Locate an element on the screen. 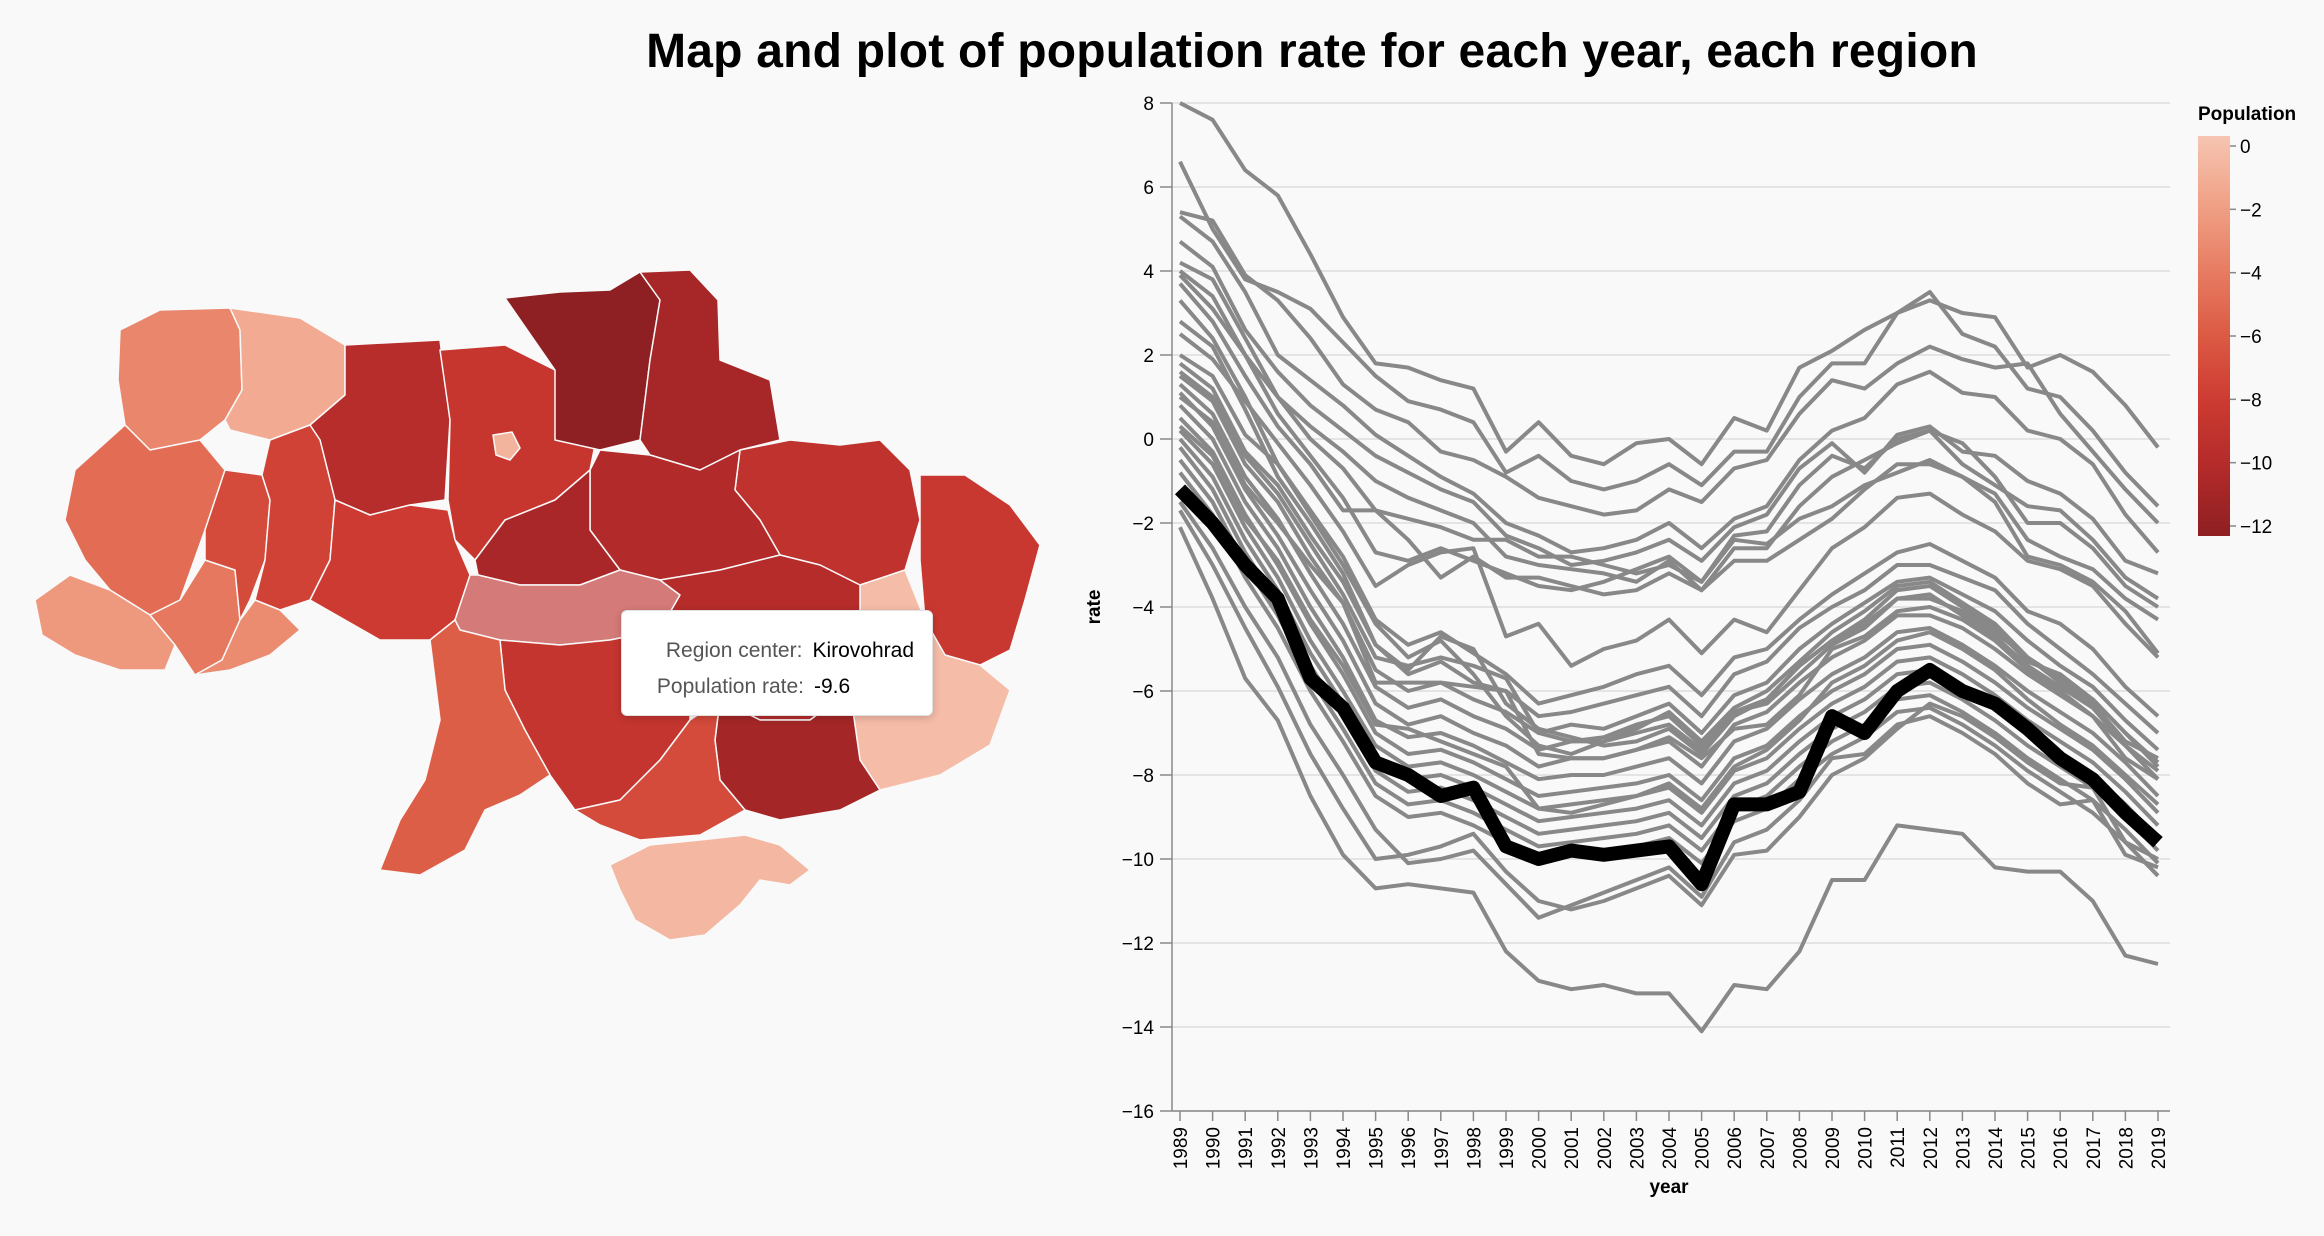 The image size is (2324, 1236). map-region-kherson is located at coordinates (660, 770).